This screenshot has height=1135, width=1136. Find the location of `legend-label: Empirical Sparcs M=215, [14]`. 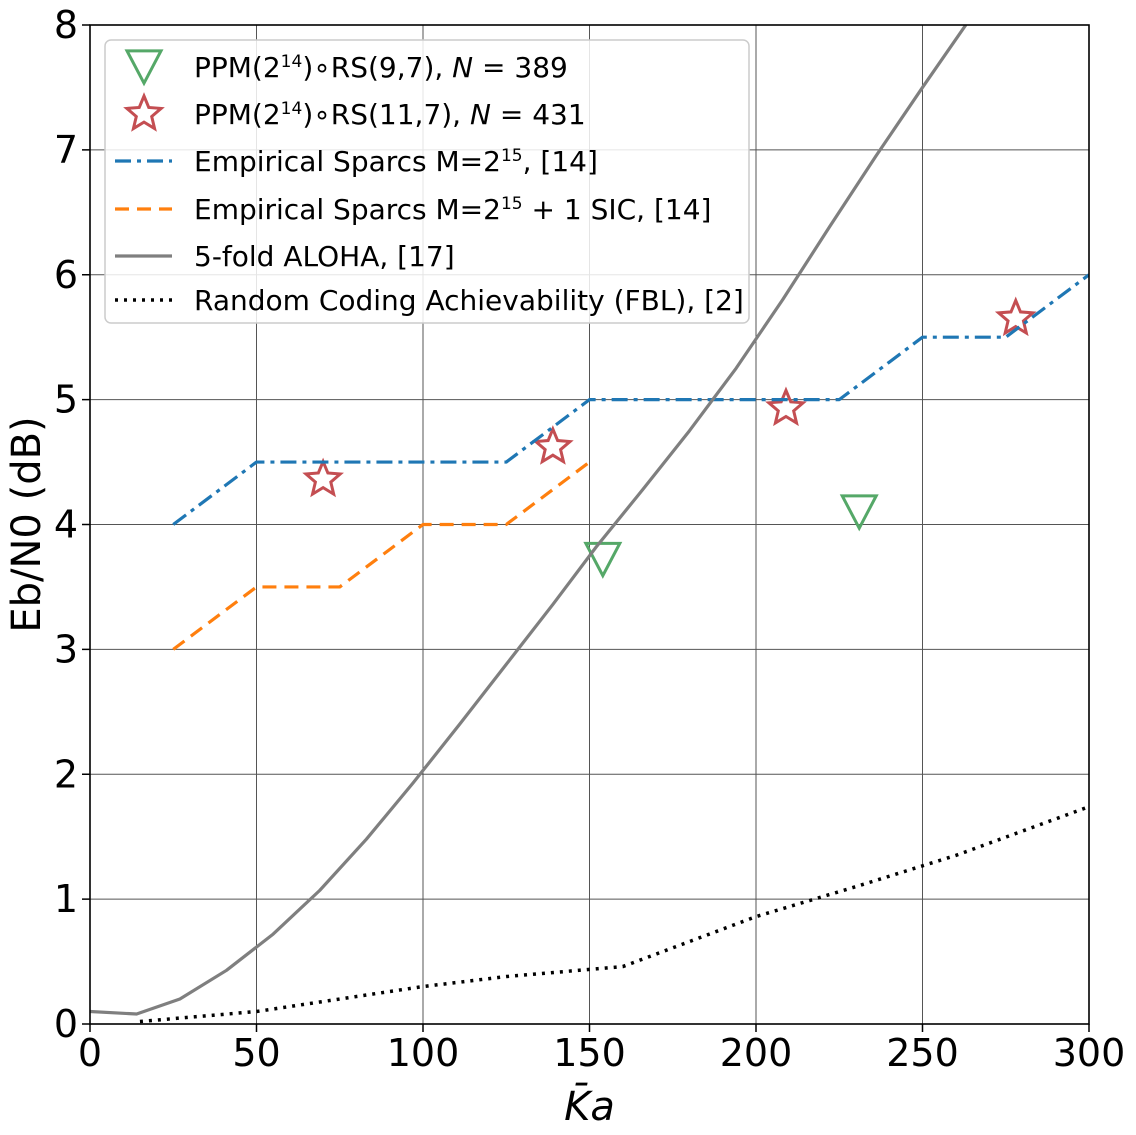

legend-label: Empirical Sparcs M=215, [14] is located at coordinates (396, 161).